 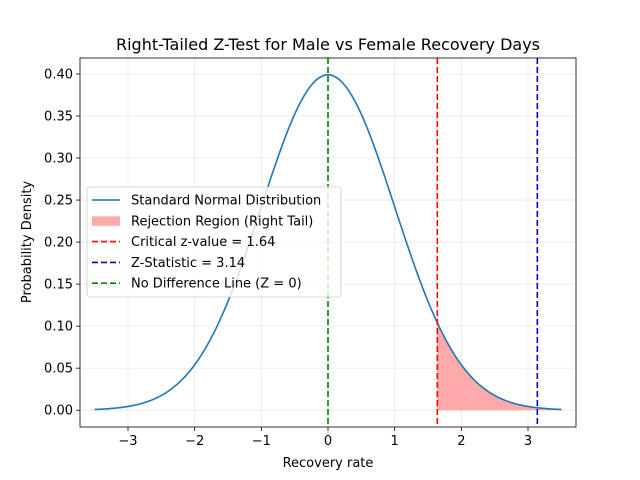 I want to click on legend-label: No Difference Line (Z = 0), so click(x=216, y=284).